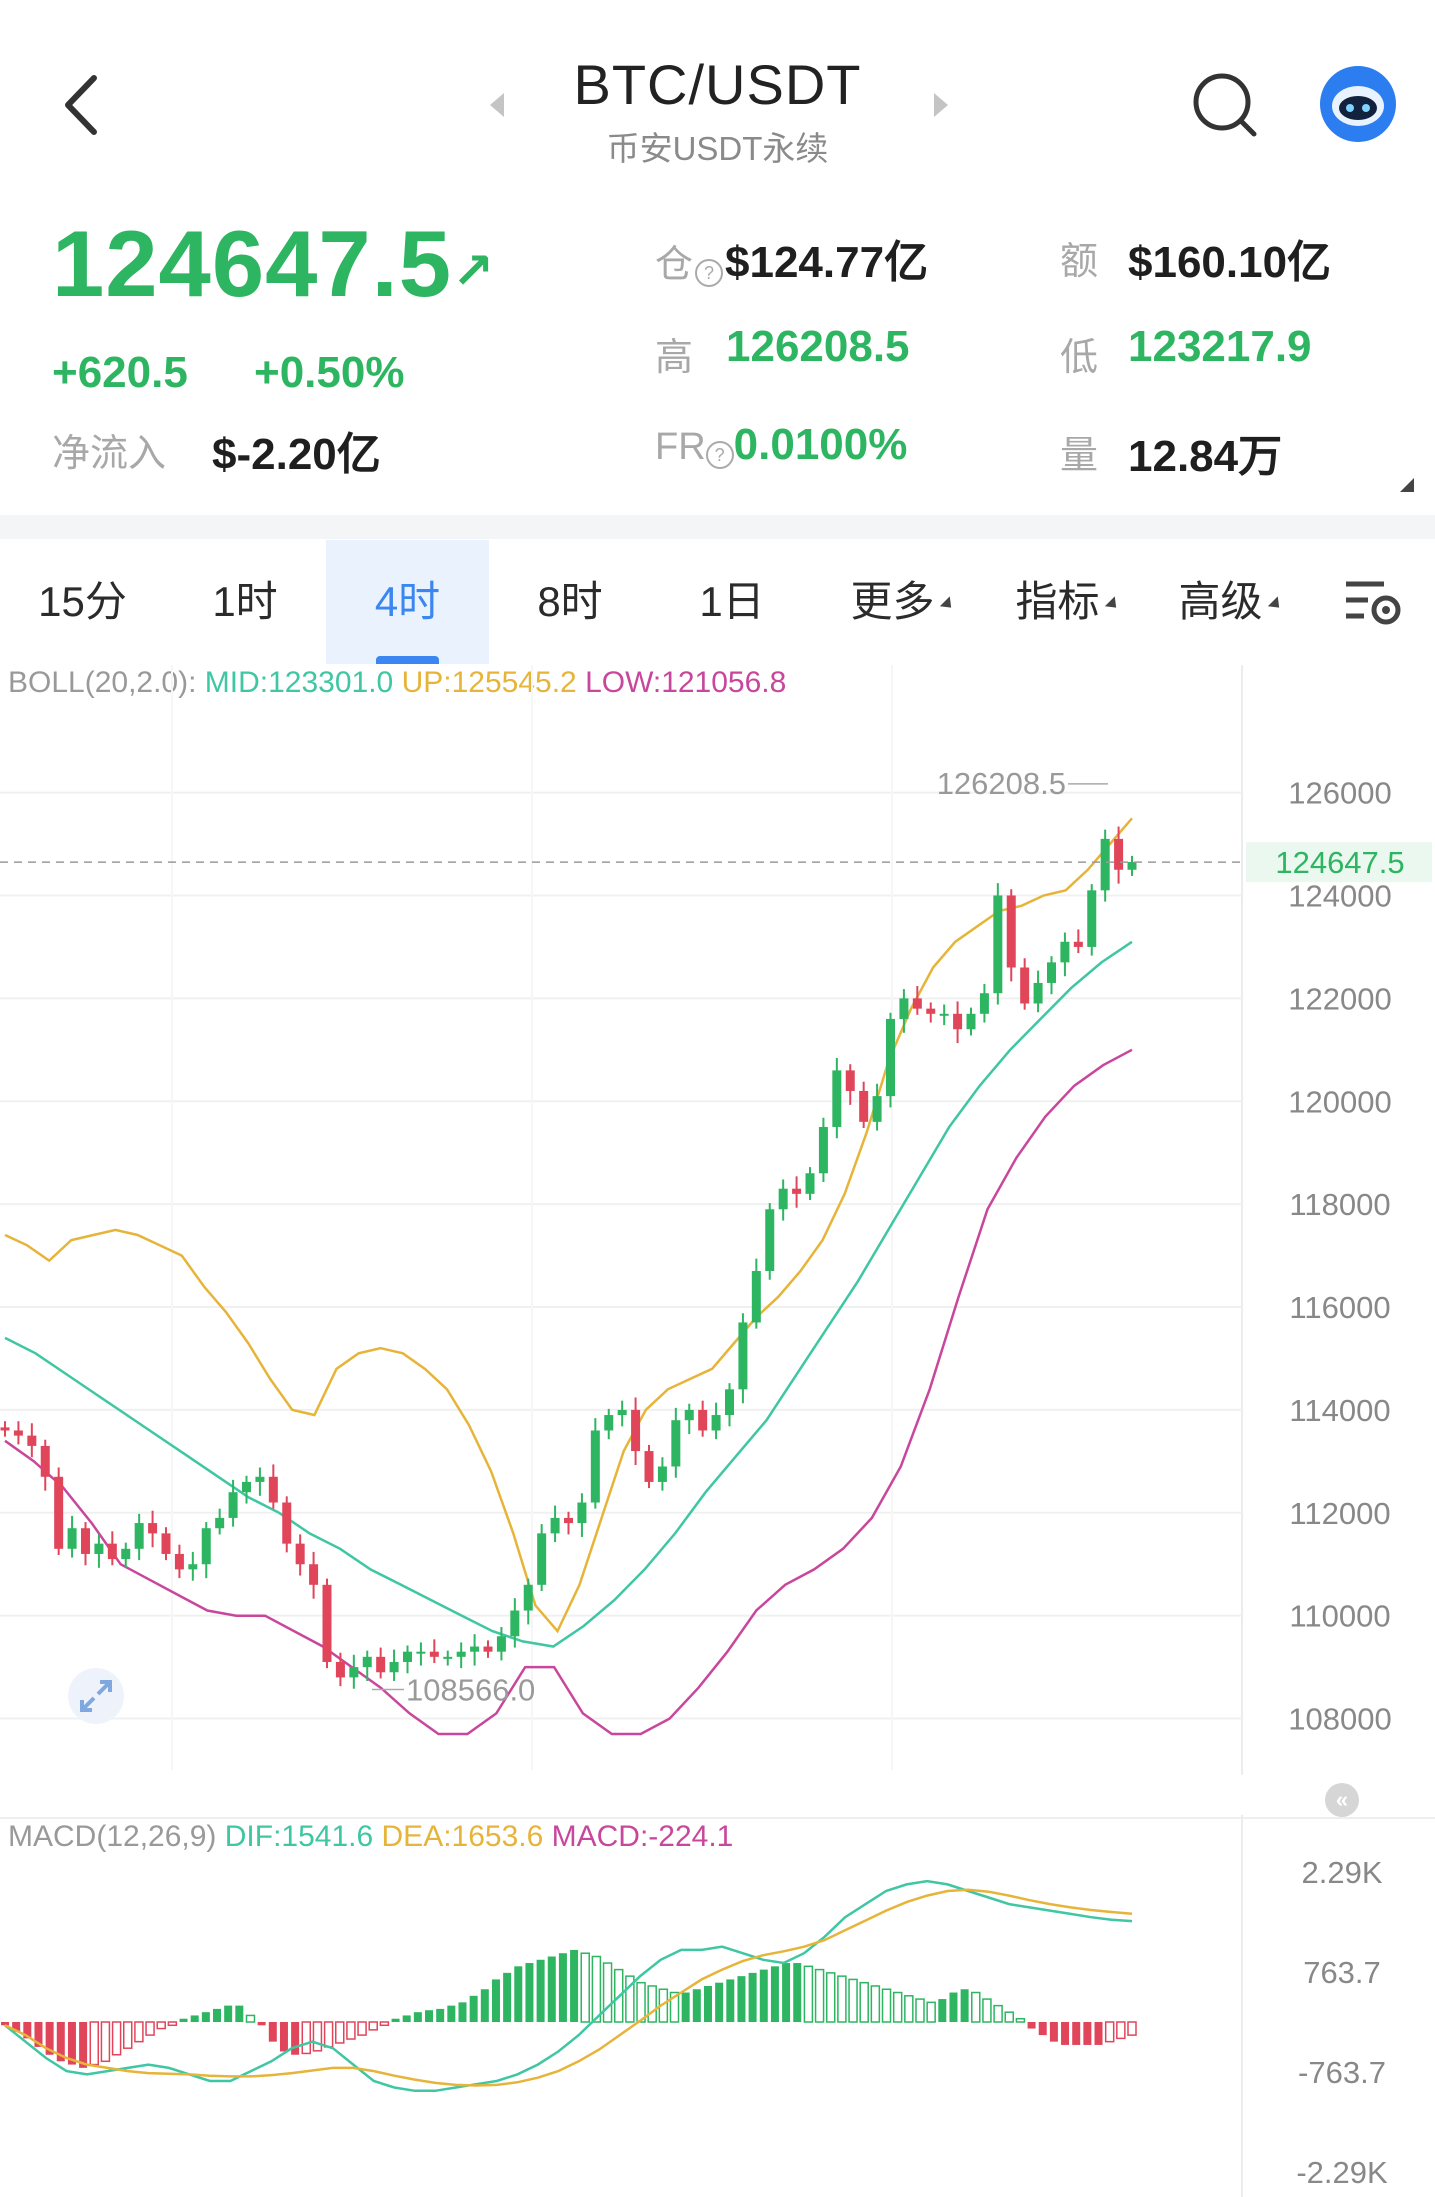 The width and height of the screenshot is (1435, 2197). I want to click on info-icon: ?, so click(709, 272).